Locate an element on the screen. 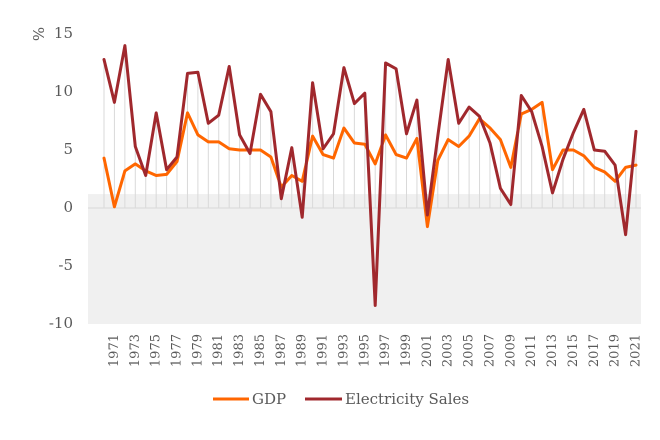  x-tick-label: 1981 is located at coordinates (218, 350).